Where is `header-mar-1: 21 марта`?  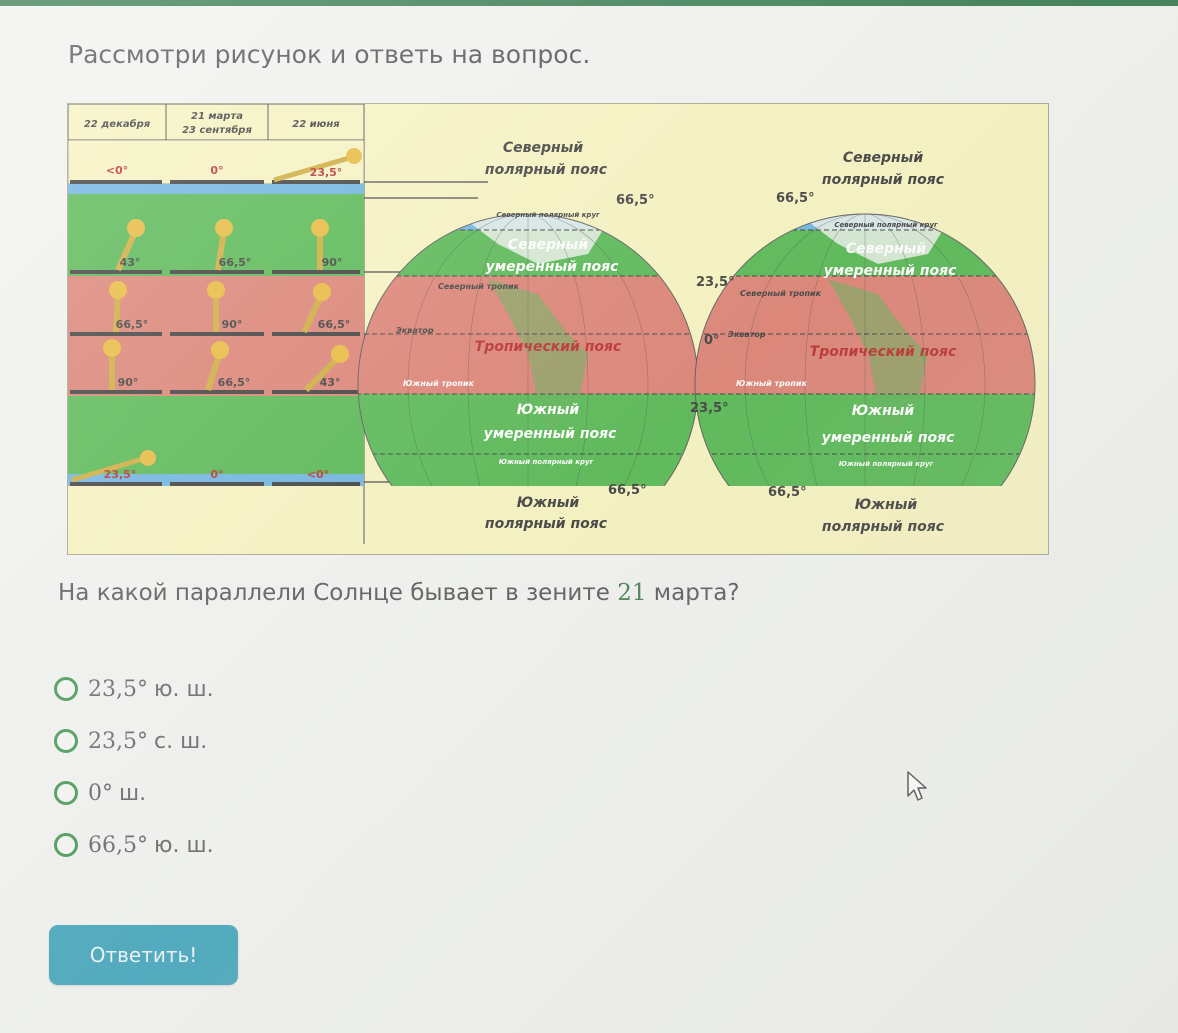 header-mar-1: 21 марта is located at coordinates (217, 116).